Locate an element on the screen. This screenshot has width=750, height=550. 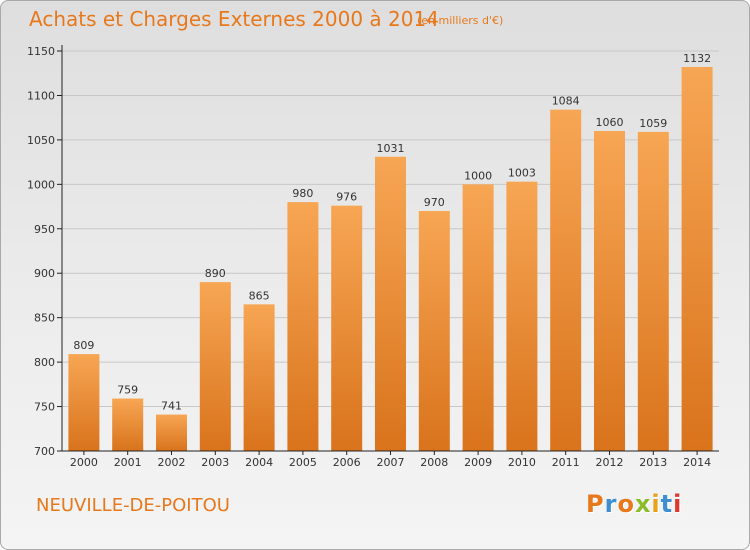
x-tick-label: 2005 is located at coordinates (303, 462).